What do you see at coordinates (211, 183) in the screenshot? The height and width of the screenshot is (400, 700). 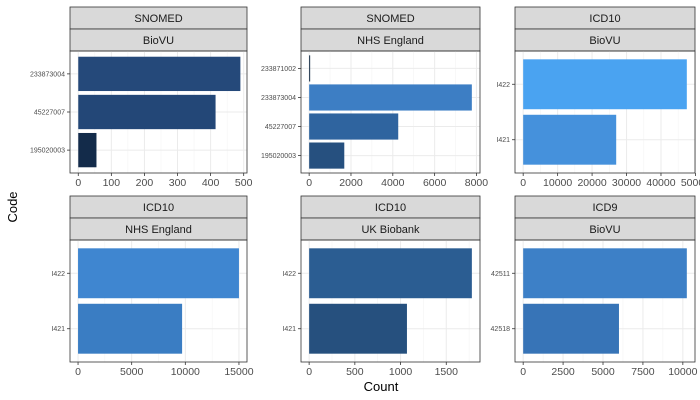 I see `x-tick-label: 400` at bounding box center [211, 183].